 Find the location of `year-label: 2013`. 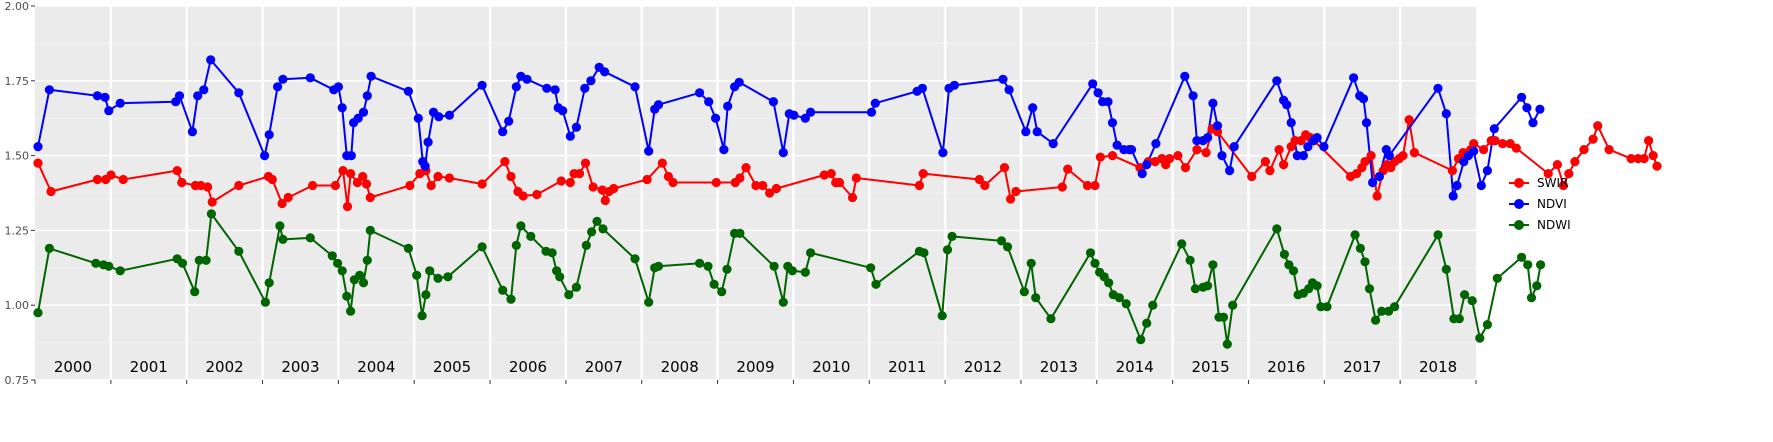

year-label: 2013 is located at coordinates (1059, 367).